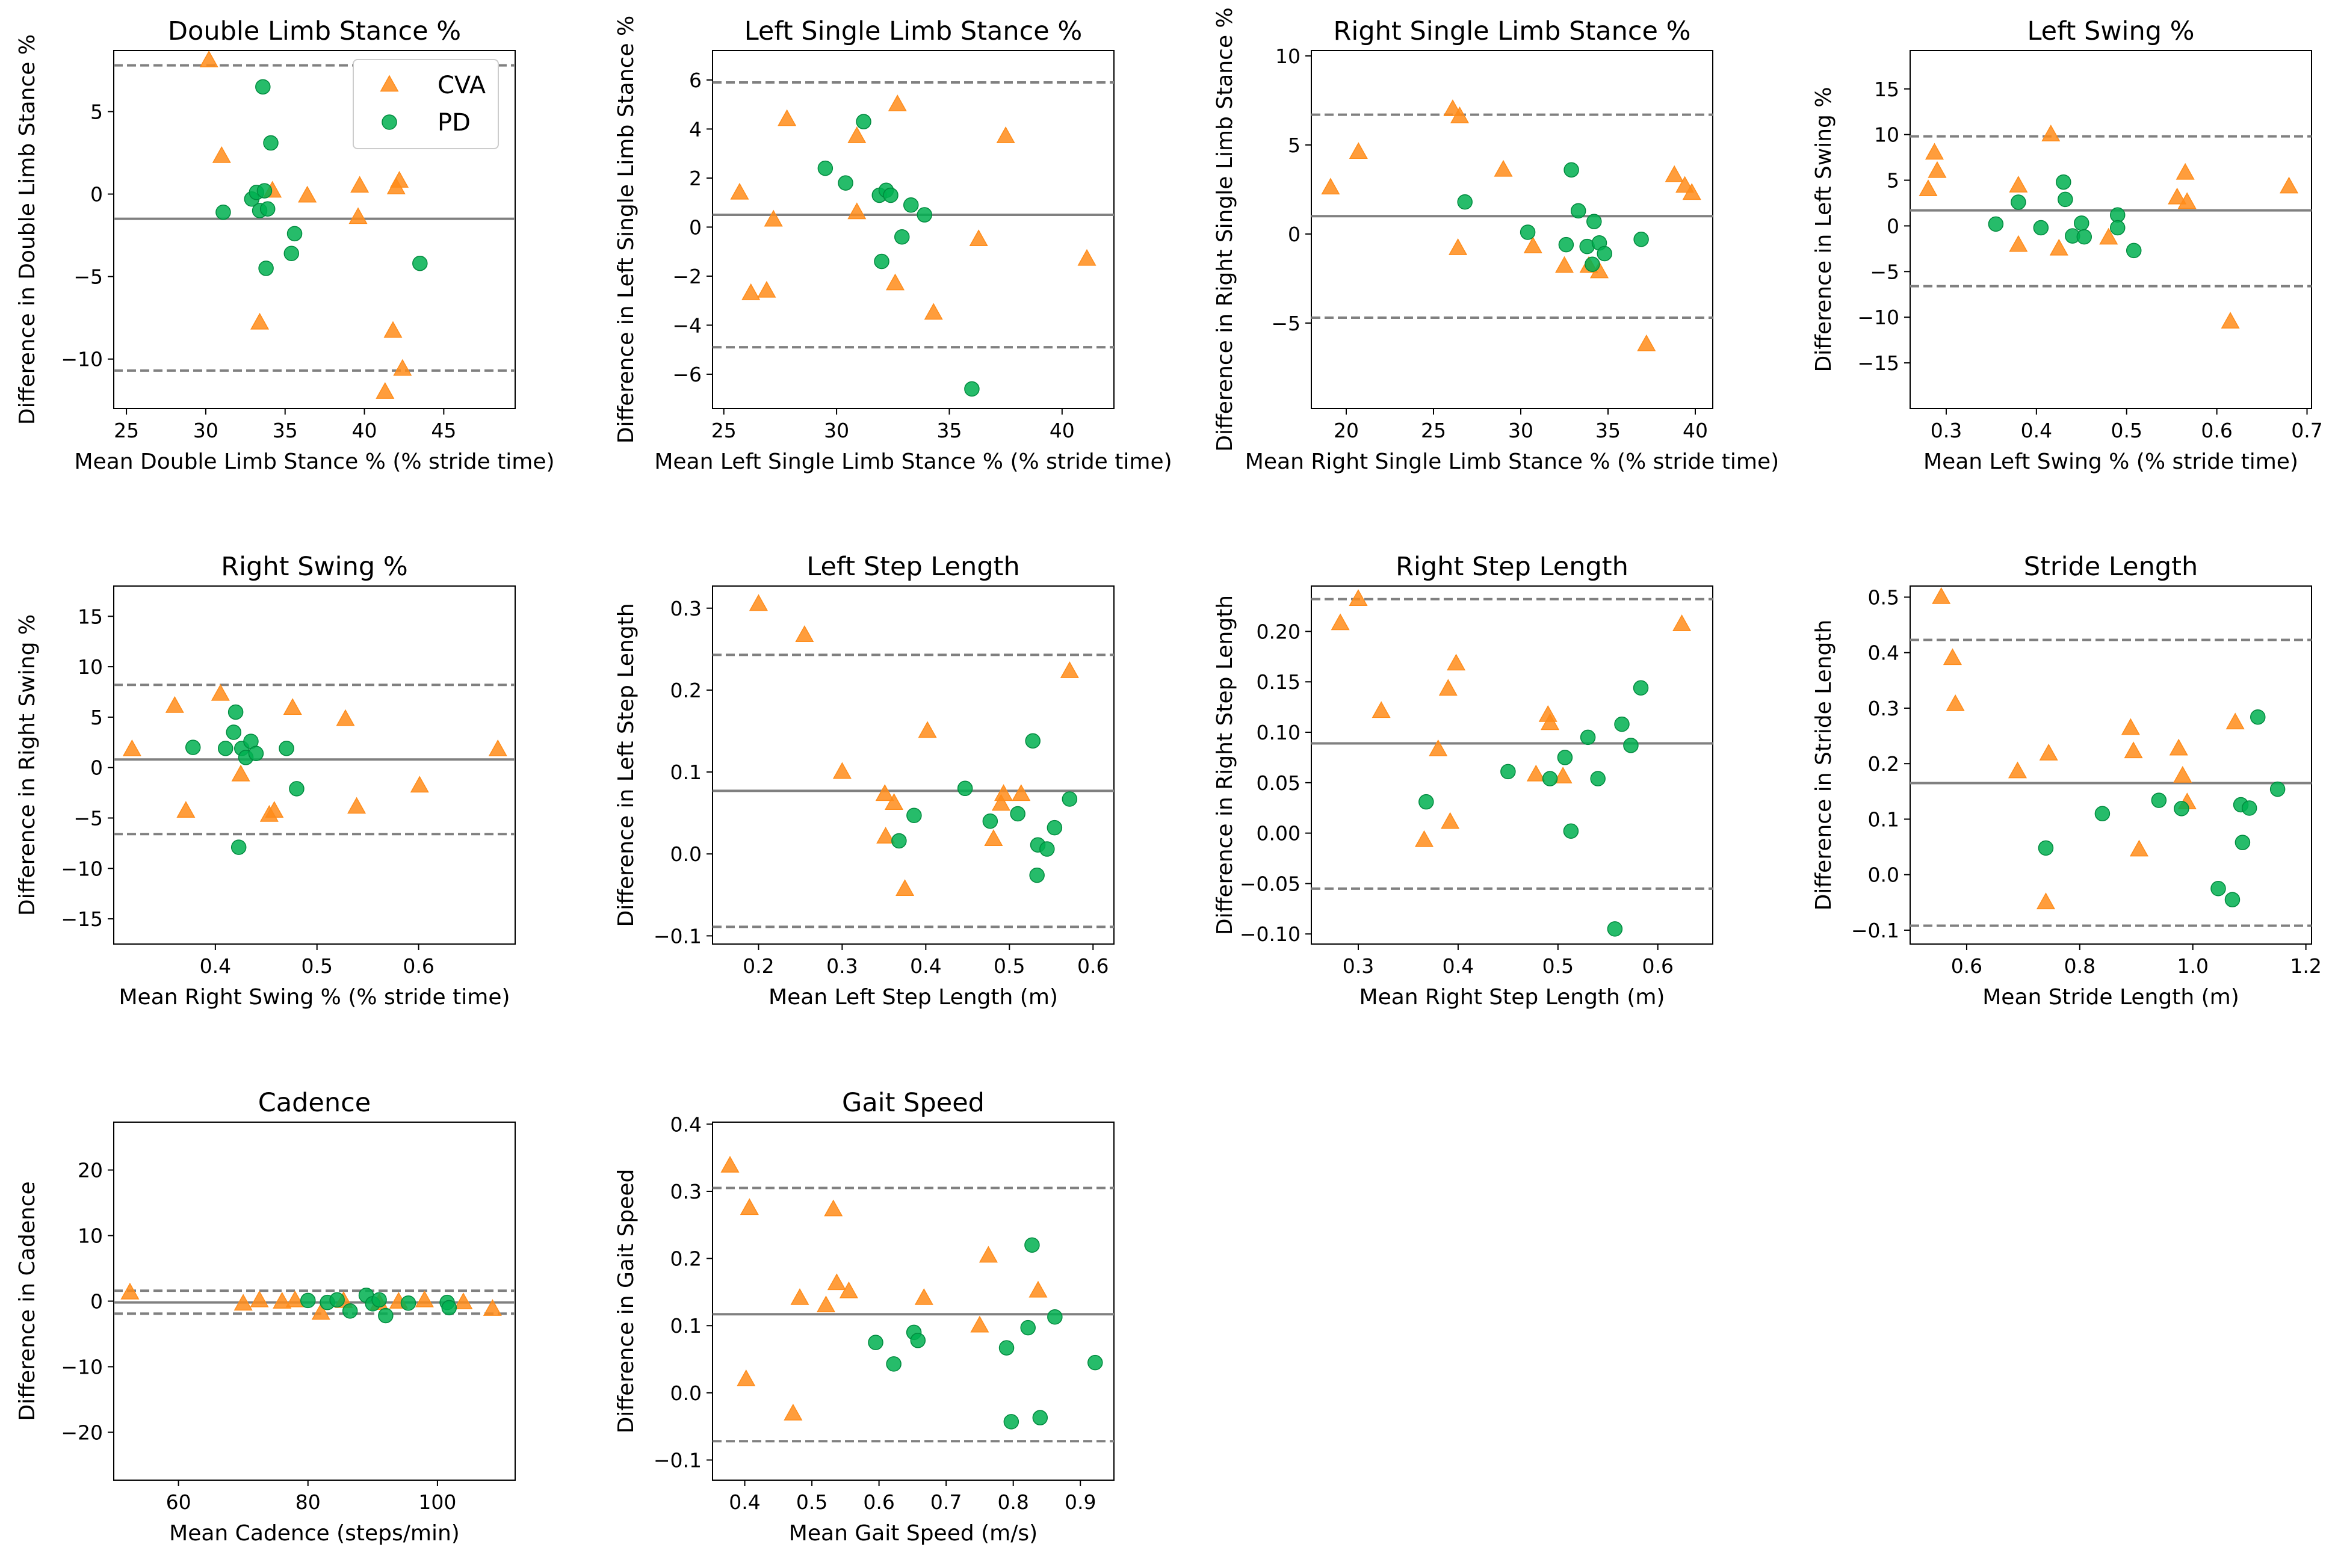 This screenshot has height=1568, width=2332. I want to click on y-tick-label: −0.05, so click(1271, 883).